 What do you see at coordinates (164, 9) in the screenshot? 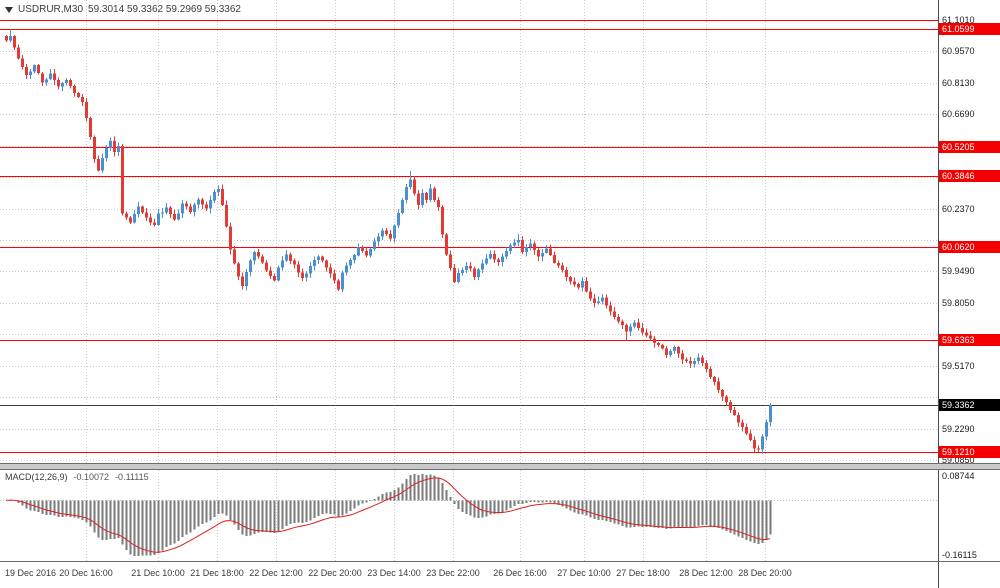
I see `ohlc-values: 59.3014 59.3362 59.2969 59.3362` at bounding box center [164, 9].